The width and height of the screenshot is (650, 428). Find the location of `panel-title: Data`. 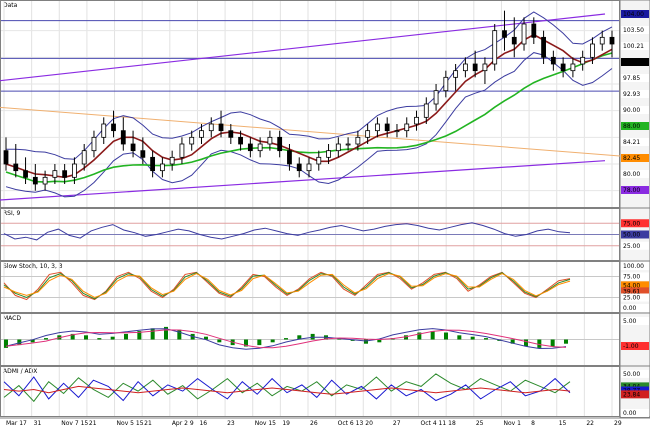

panel-title: Data is located at coordinates (10, 5).